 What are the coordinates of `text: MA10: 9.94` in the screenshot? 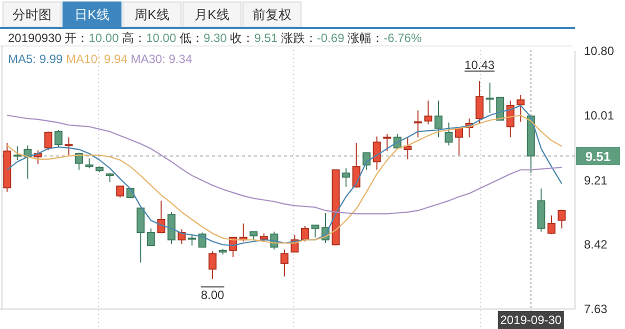 It's located at (95, 59).